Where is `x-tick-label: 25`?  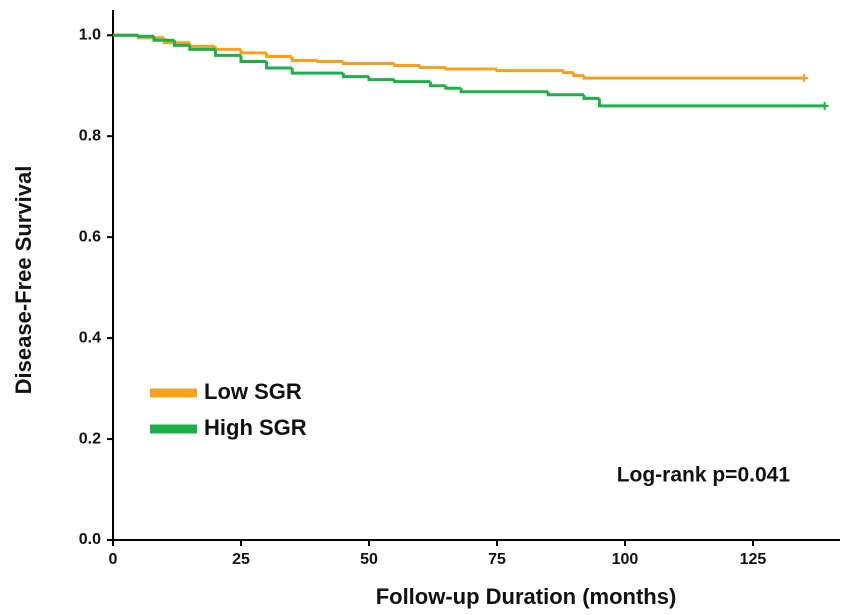
x-tick-label: 25 is located at coordinates (241, 559).